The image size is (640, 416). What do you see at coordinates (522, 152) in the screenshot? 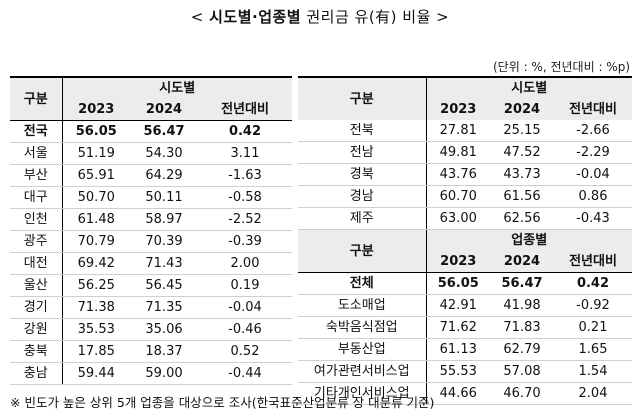
I see `cell-value: 47.52` at bounding box center [522, 152].